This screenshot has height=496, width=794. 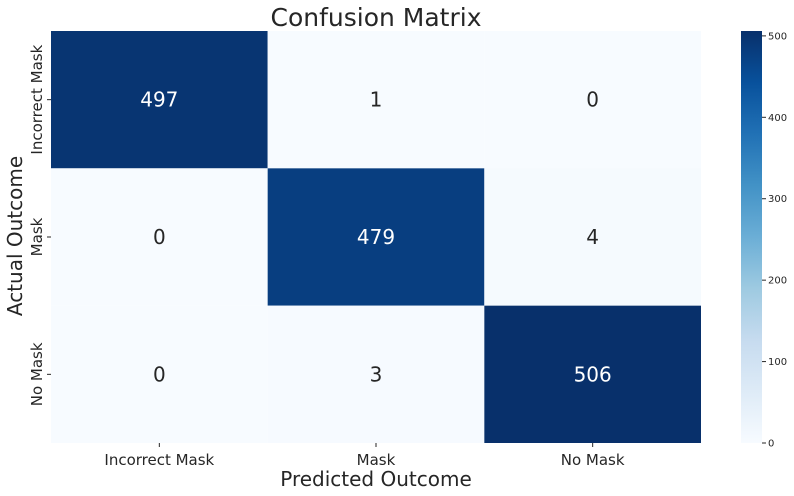 I want to click on y-tick-label: Mask, so click(x=37, y=236).